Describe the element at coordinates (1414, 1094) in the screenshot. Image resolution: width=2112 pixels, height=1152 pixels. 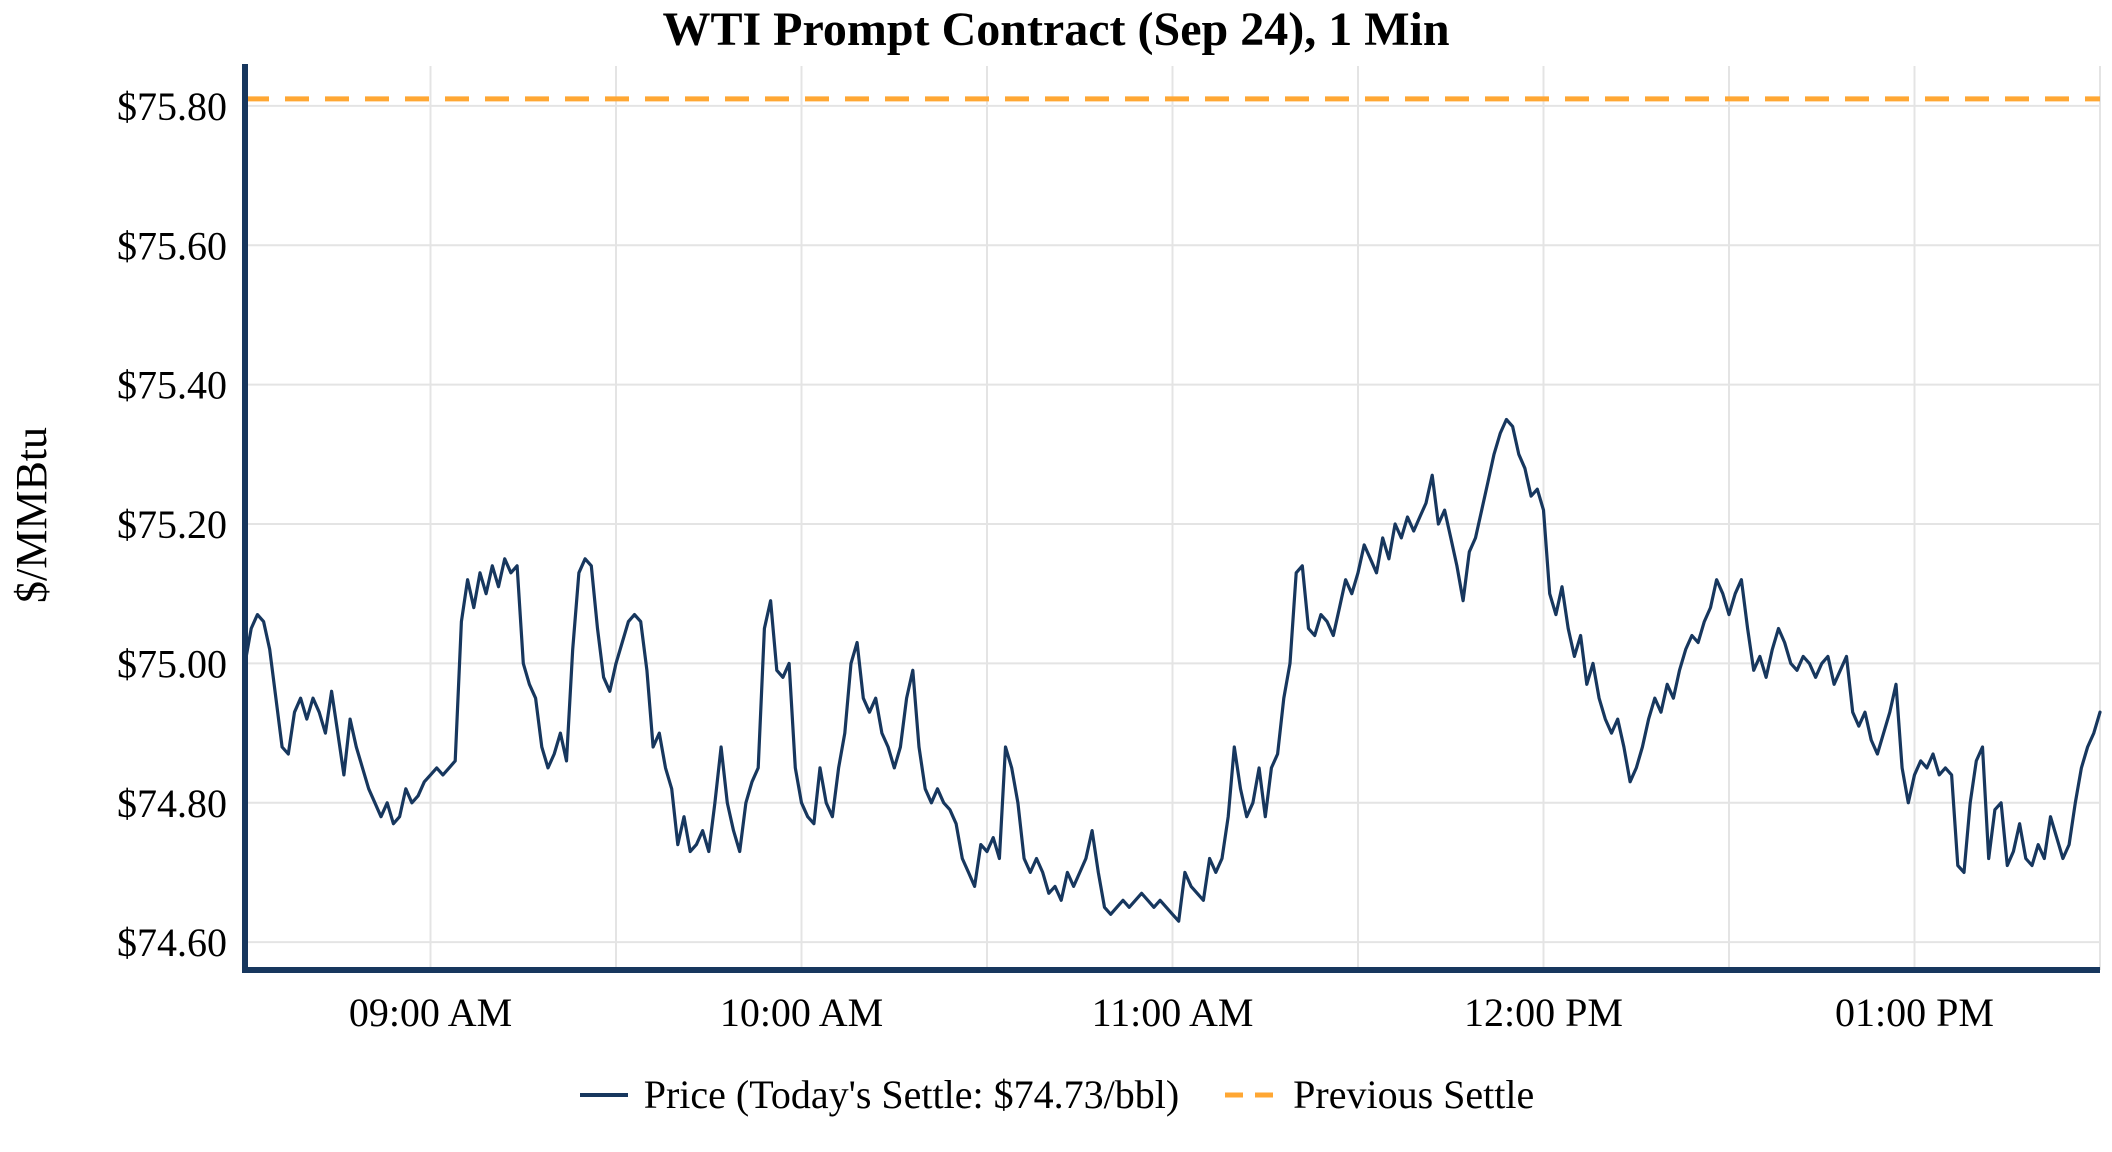
I see `legend-previous-settle-label: Previous Settle` at that location.